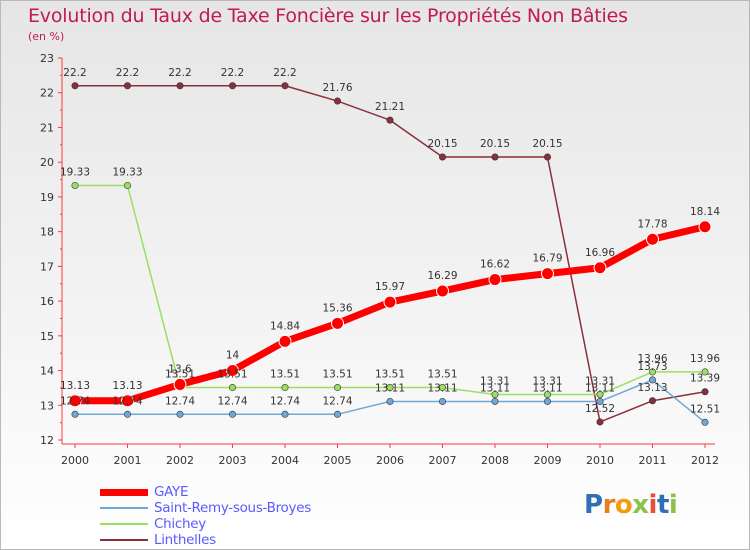 The height and width of the screenshot is (550, 750). Describe the element at coordinates (128, 460) in the screenshot. I see `x-tick-label: 2001` at that location.